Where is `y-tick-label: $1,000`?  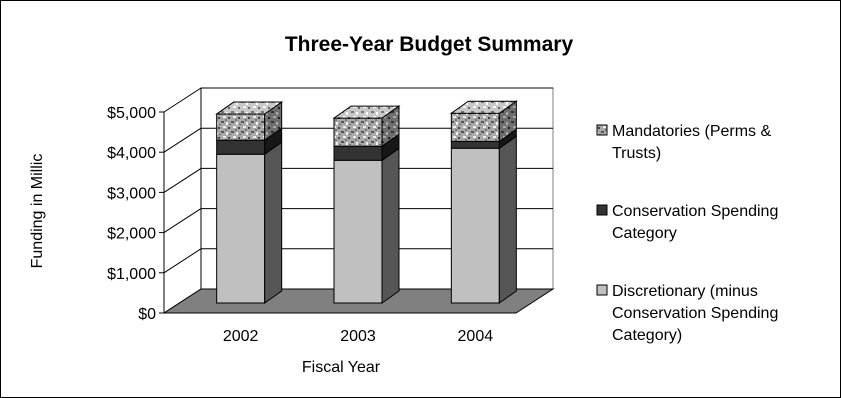 y-tick-label: $1,000 is located at coordinates (131, 274).